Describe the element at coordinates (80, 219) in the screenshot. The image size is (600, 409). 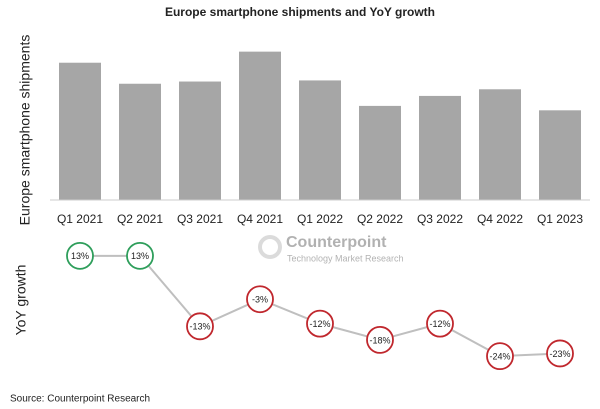
I see `x-tick-label: Q1 2021` at that location.